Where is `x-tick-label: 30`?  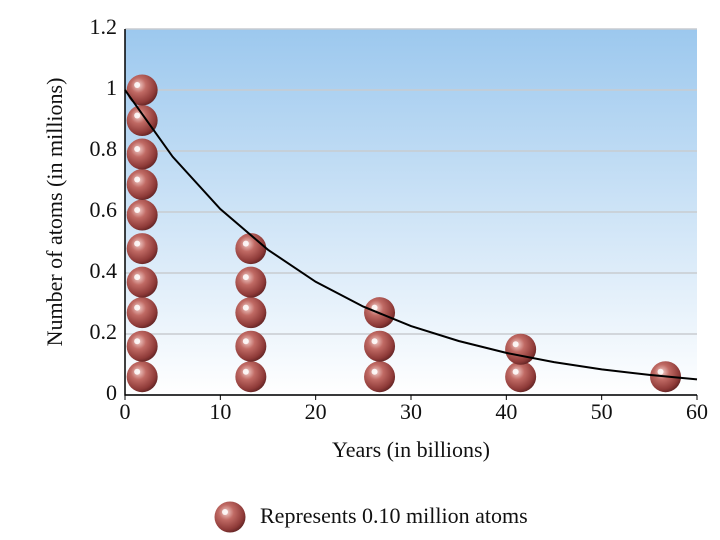 x-tick-label: 30 is located at coordinates (411, 411).